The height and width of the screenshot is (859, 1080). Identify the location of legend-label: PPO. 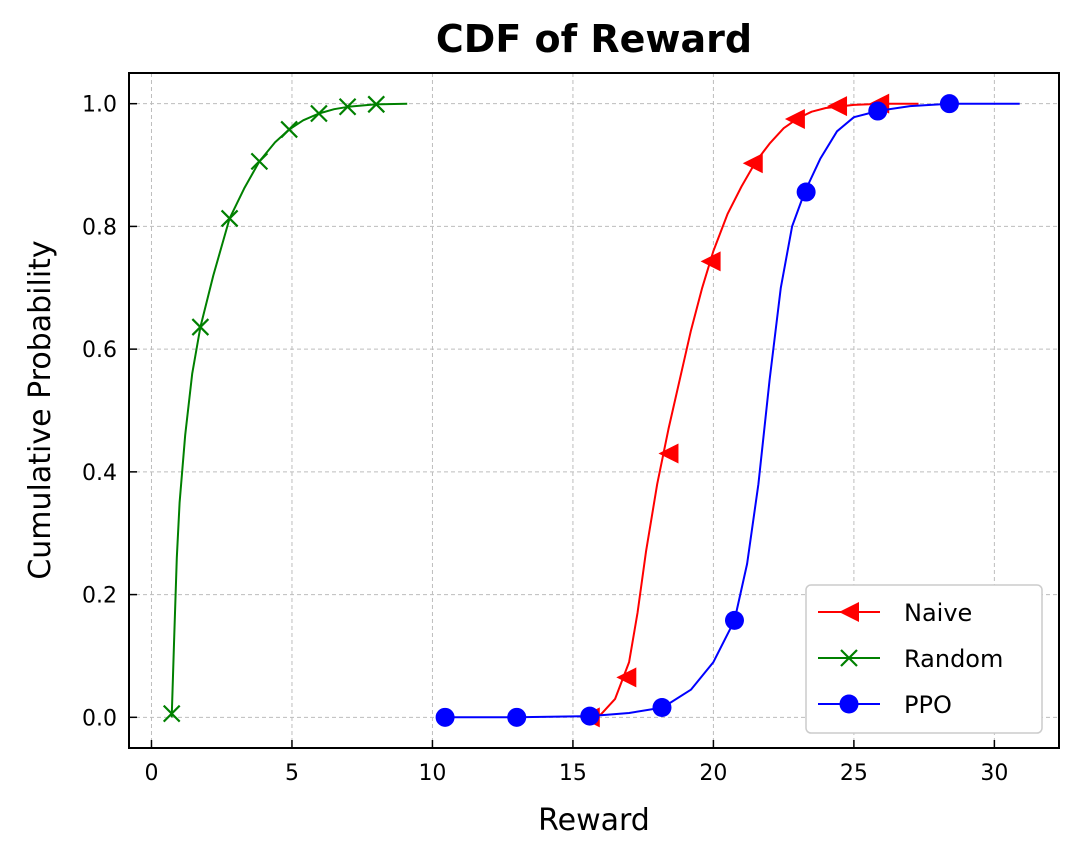
(928, 705).